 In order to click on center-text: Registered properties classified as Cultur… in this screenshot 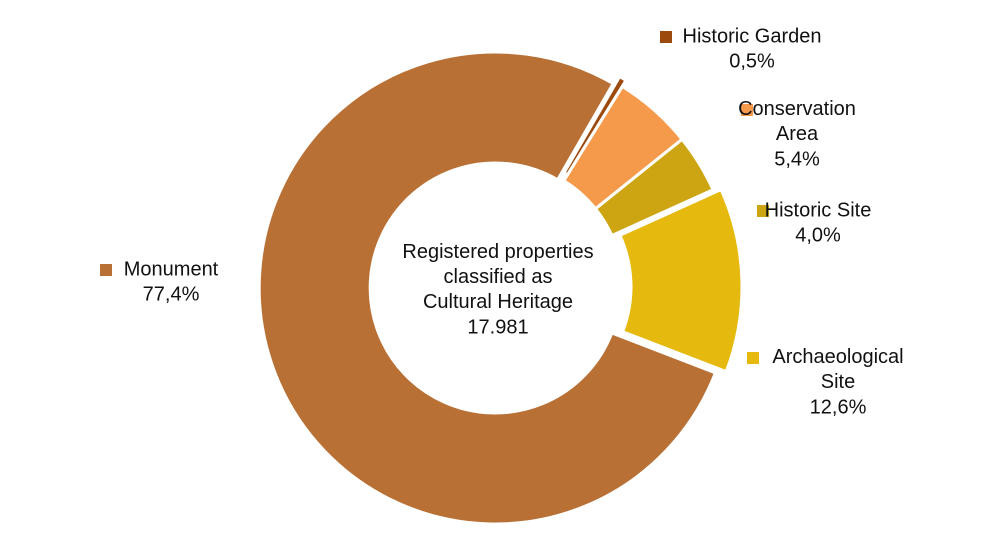, I will do `click(497, 277)`.